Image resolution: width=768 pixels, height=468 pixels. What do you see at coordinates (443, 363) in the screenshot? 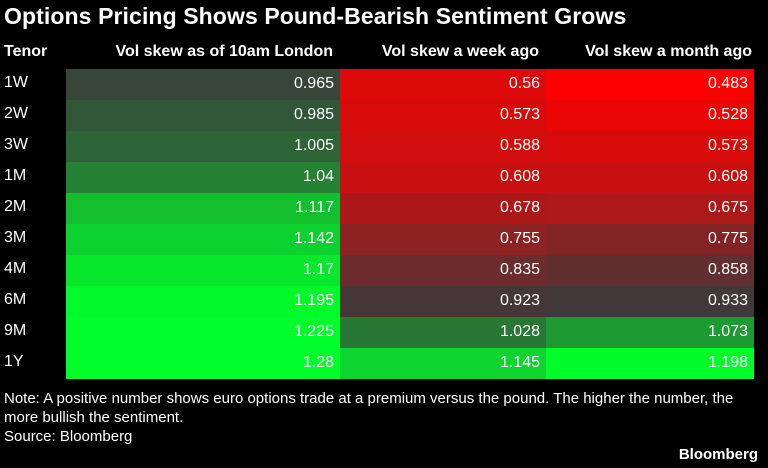
I see `heatmap-cell: 1.145` at bounding box center [443, 363].